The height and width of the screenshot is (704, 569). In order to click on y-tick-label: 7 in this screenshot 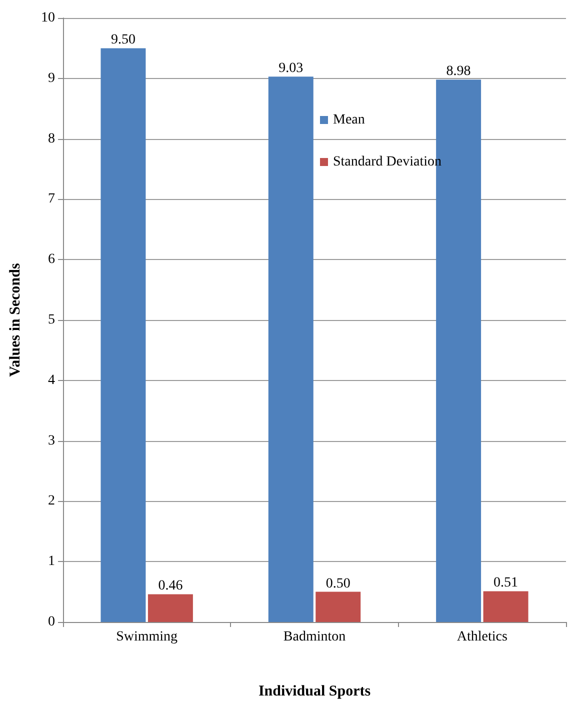, I will do `click(51, 199)`.